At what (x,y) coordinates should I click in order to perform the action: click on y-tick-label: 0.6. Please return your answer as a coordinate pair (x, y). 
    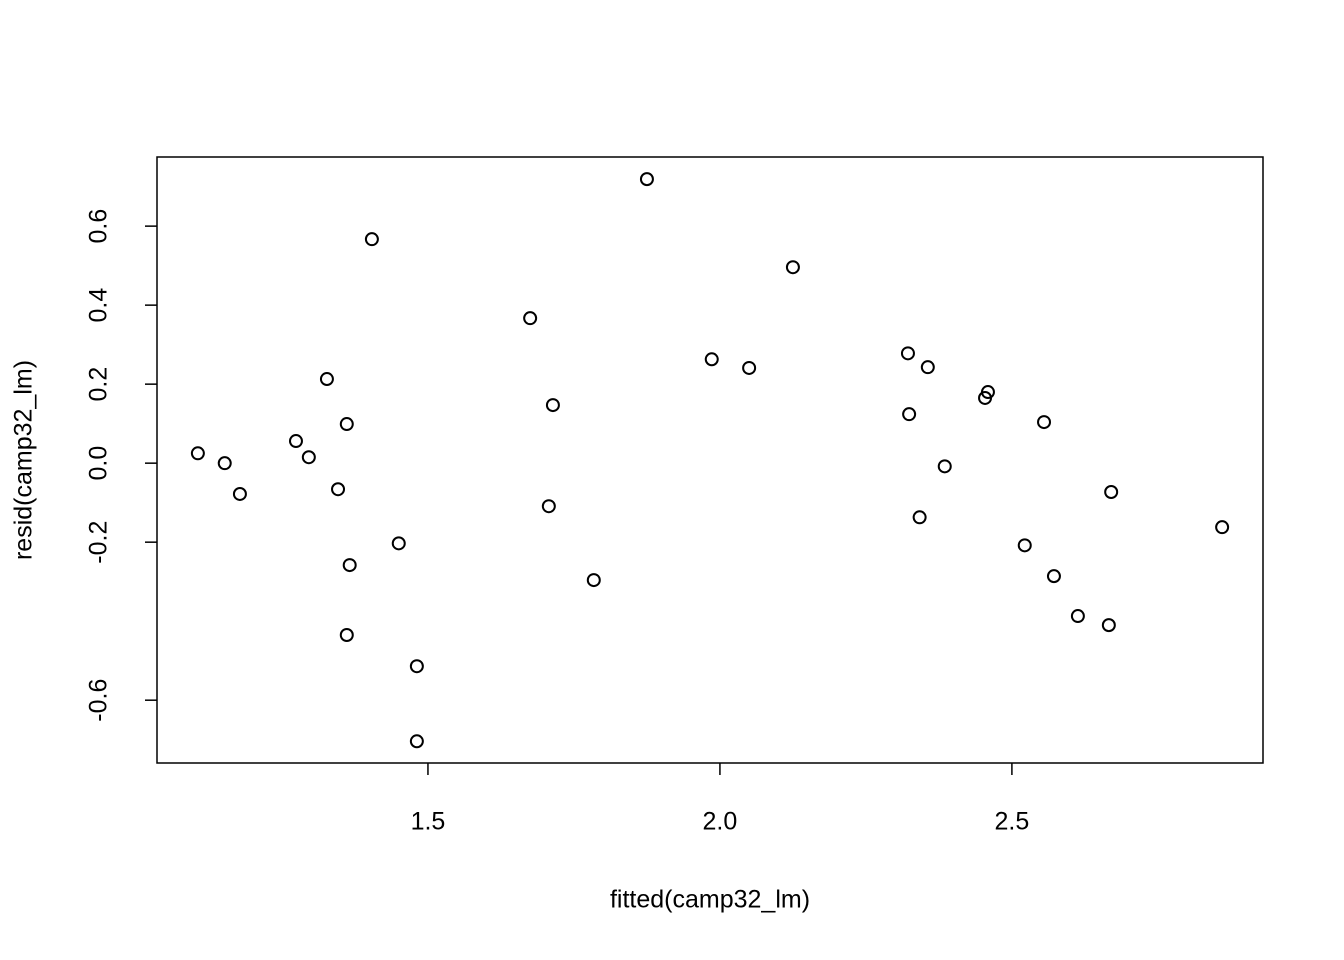
    Looking at the image, I should click on (99, 226).